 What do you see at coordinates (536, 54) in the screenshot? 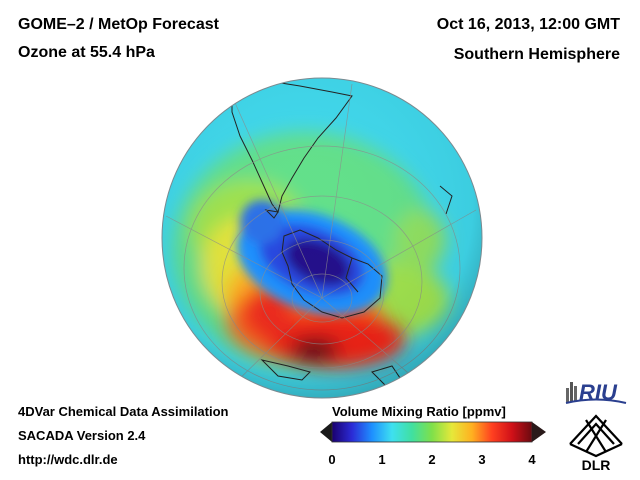
I see `region-label: Southern Hemisphere` at bounding box center [536, 54].